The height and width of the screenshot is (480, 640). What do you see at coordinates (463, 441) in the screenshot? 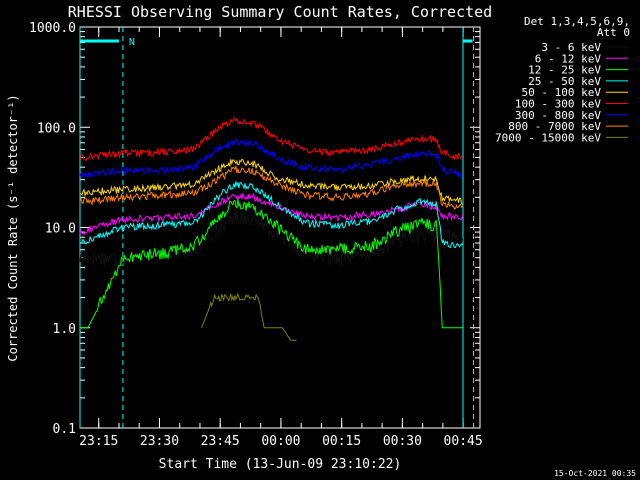
I see `x-tick-label: 00:45` at bounding box center [463, 441].